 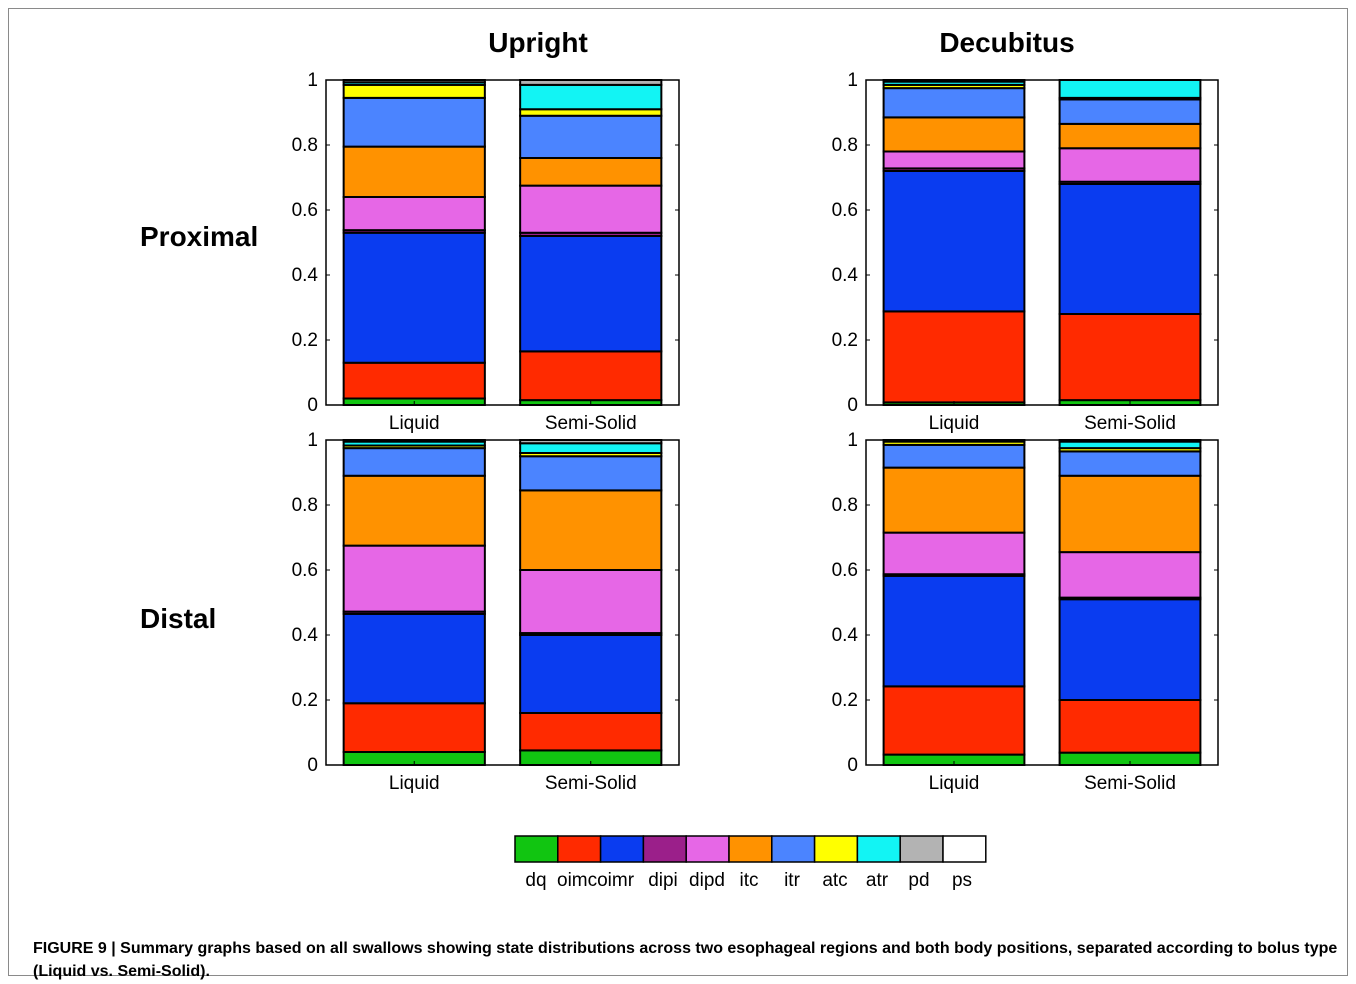 What do you see at coordinates (707, 880) in the screenshot?
I see `legend-label-dipd: dipd` at bounding box center [707, 880].